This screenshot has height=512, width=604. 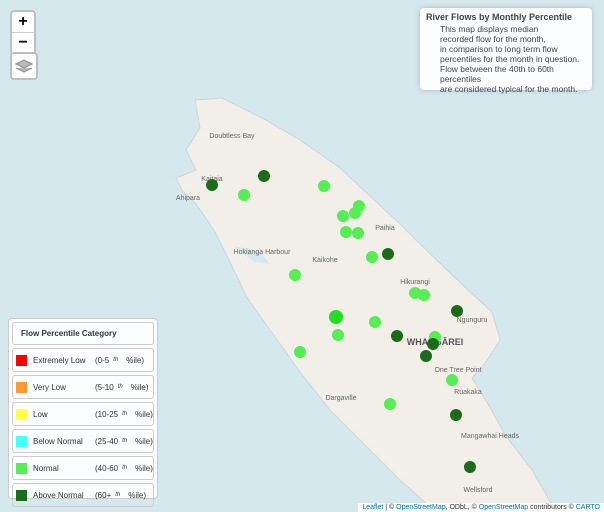 I want to click on legend-item: Above Normal (60+ th %ile), so click(x=83, y=495).